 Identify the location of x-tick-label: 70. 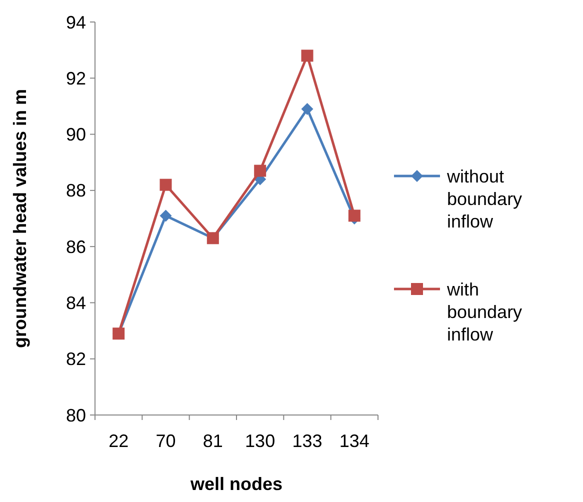
(166, 441).